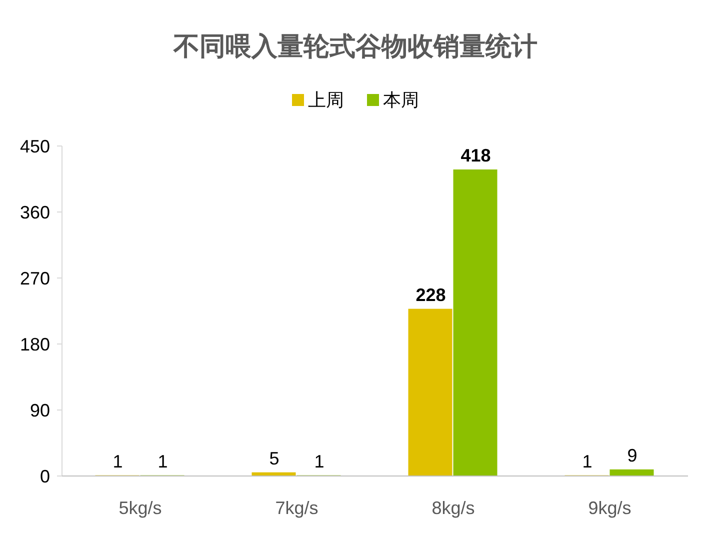 The width and height of the screenshot is (711, 533). What do you see at coordinates (140, 508) in the screenshot?
I see `x-tick-label: 5kg/s` at bounding box center [140, 508].